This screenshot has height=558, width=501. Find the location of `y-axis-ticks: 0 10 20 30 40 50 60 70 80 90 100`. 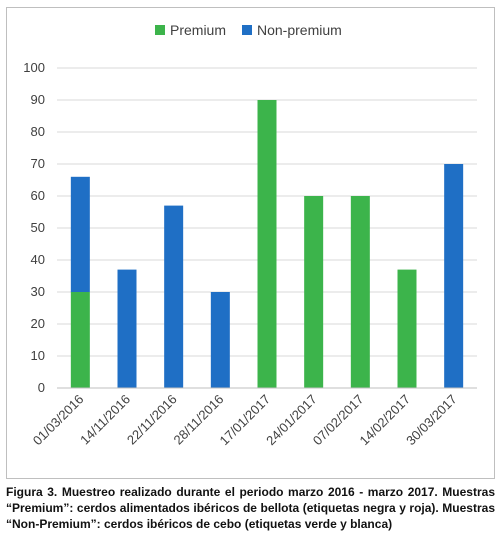

y-axis-ticks: 0 10 20 30 40 50 60 70 80 90 100 is located at coordinates (34, 227).